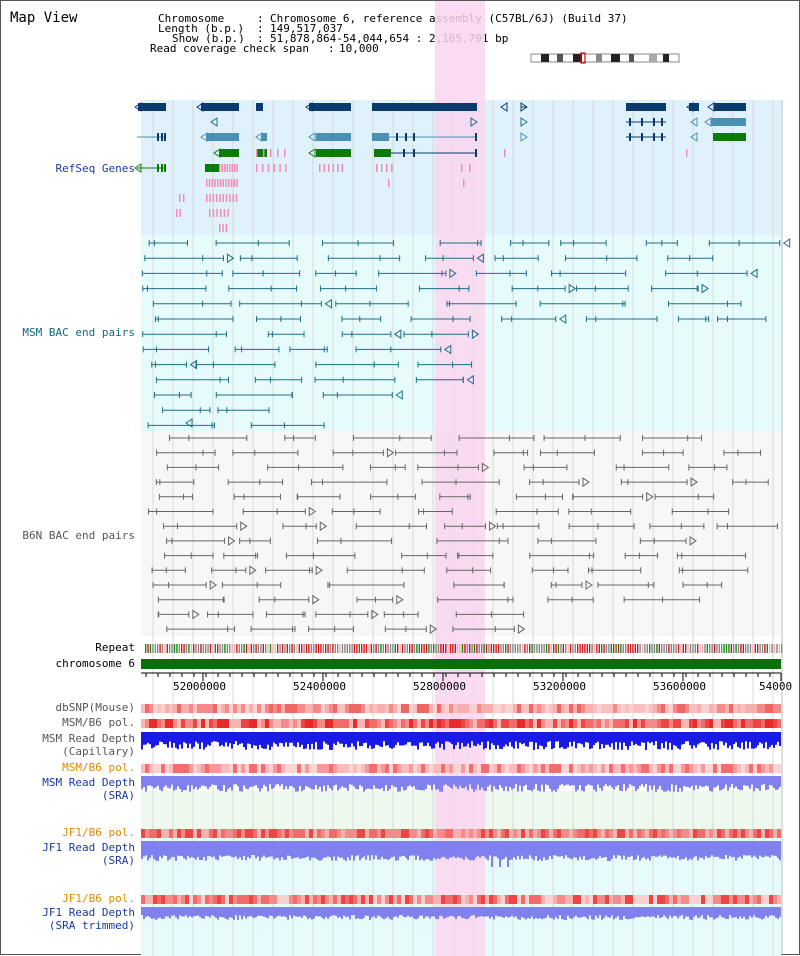 The image size is (800, 956). I want to click on track-label-msm-read-depth-capillary: MSM Read Depth, so click(88, 738).